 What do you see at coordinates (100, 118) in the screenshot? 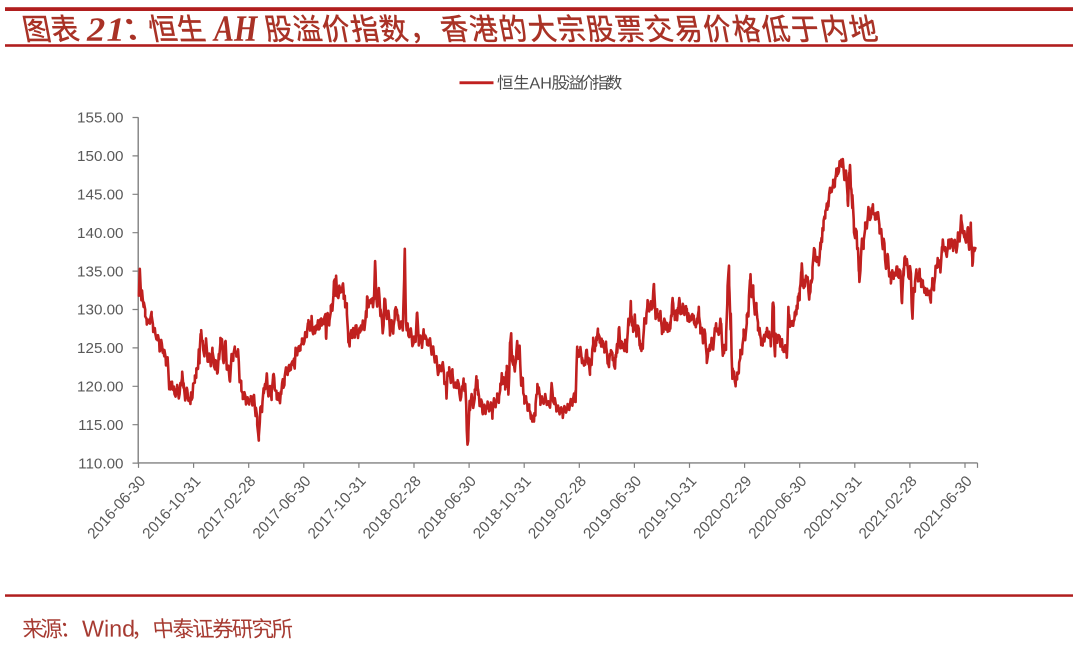
I see `svg-text: 155.00` at bounding box center [100, 118].